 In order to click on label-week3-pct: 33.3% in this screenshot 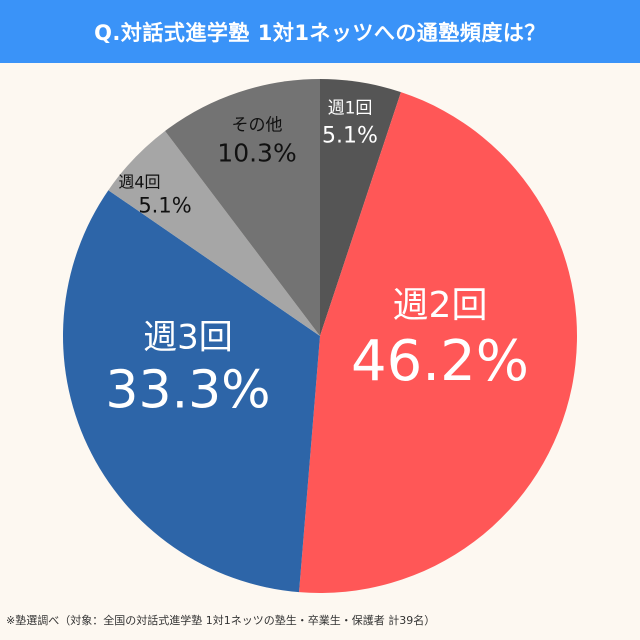, I will do `click(188, 390)`.